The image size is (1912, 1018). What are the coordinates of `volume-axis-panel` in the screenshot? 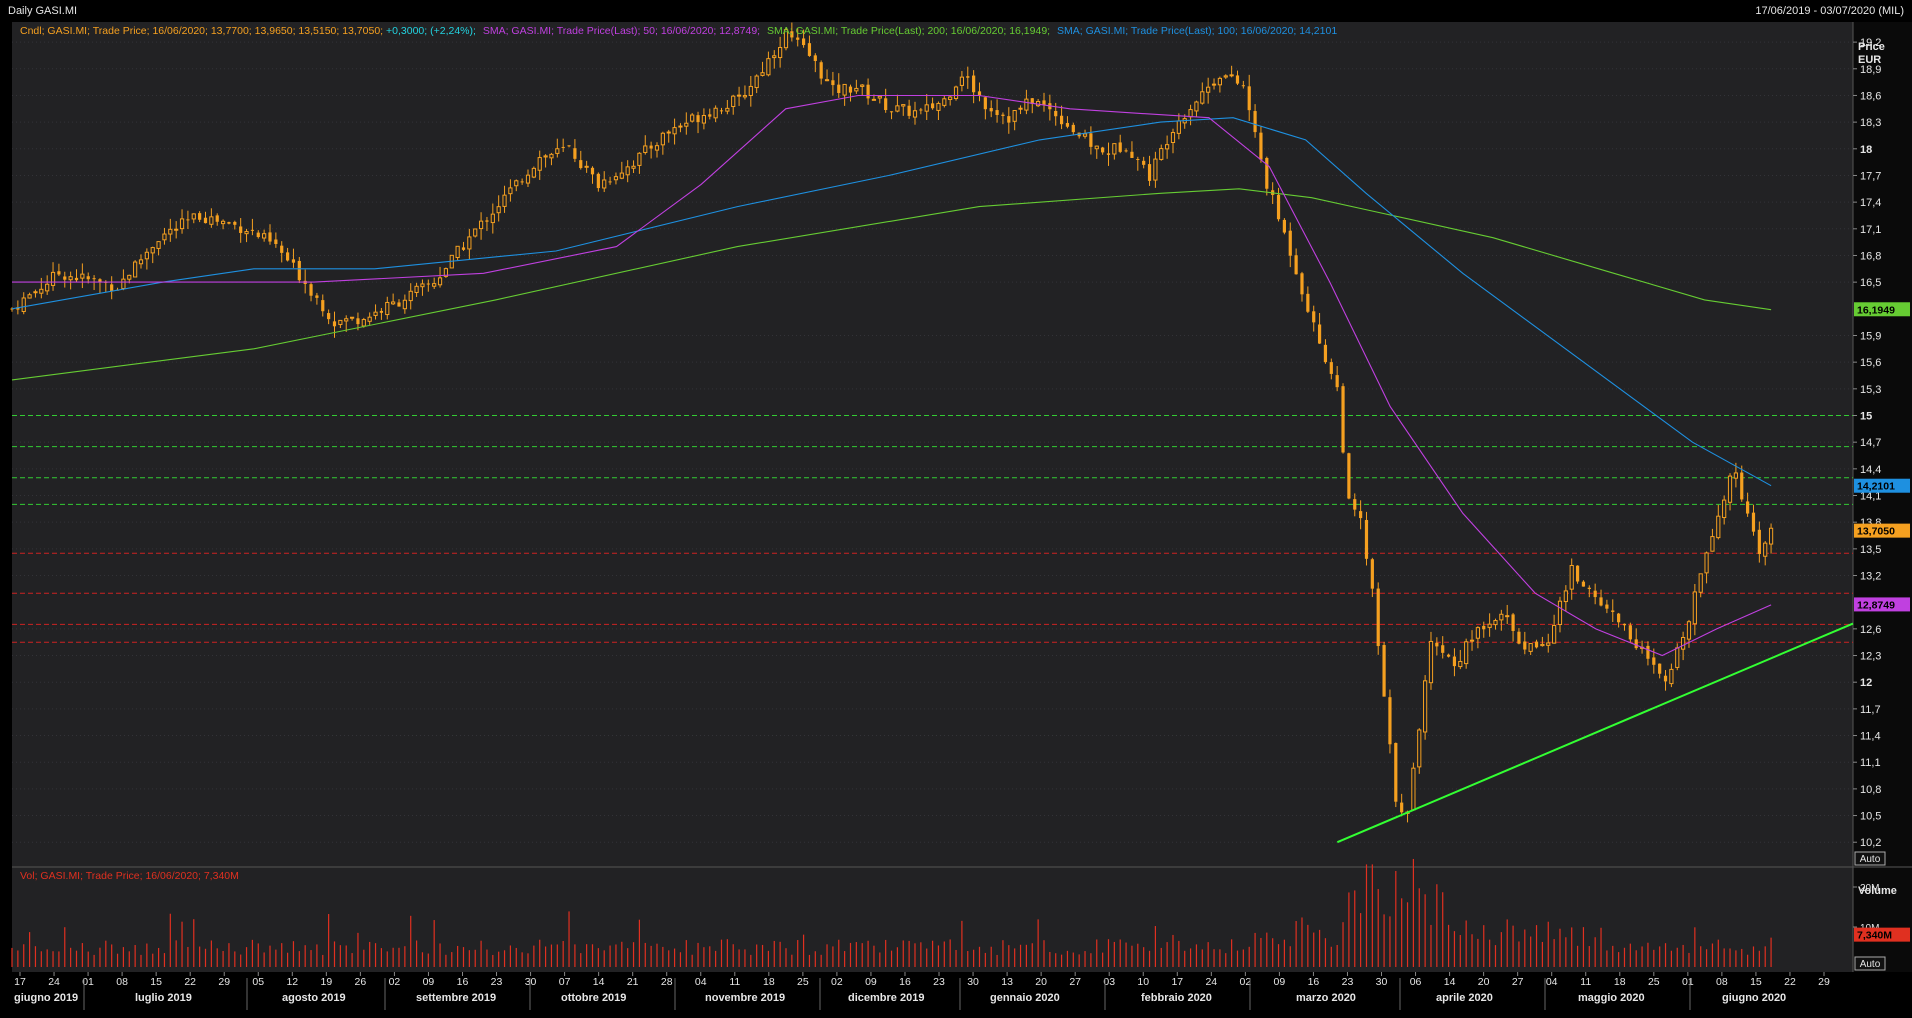 It's located at (1882, 919).